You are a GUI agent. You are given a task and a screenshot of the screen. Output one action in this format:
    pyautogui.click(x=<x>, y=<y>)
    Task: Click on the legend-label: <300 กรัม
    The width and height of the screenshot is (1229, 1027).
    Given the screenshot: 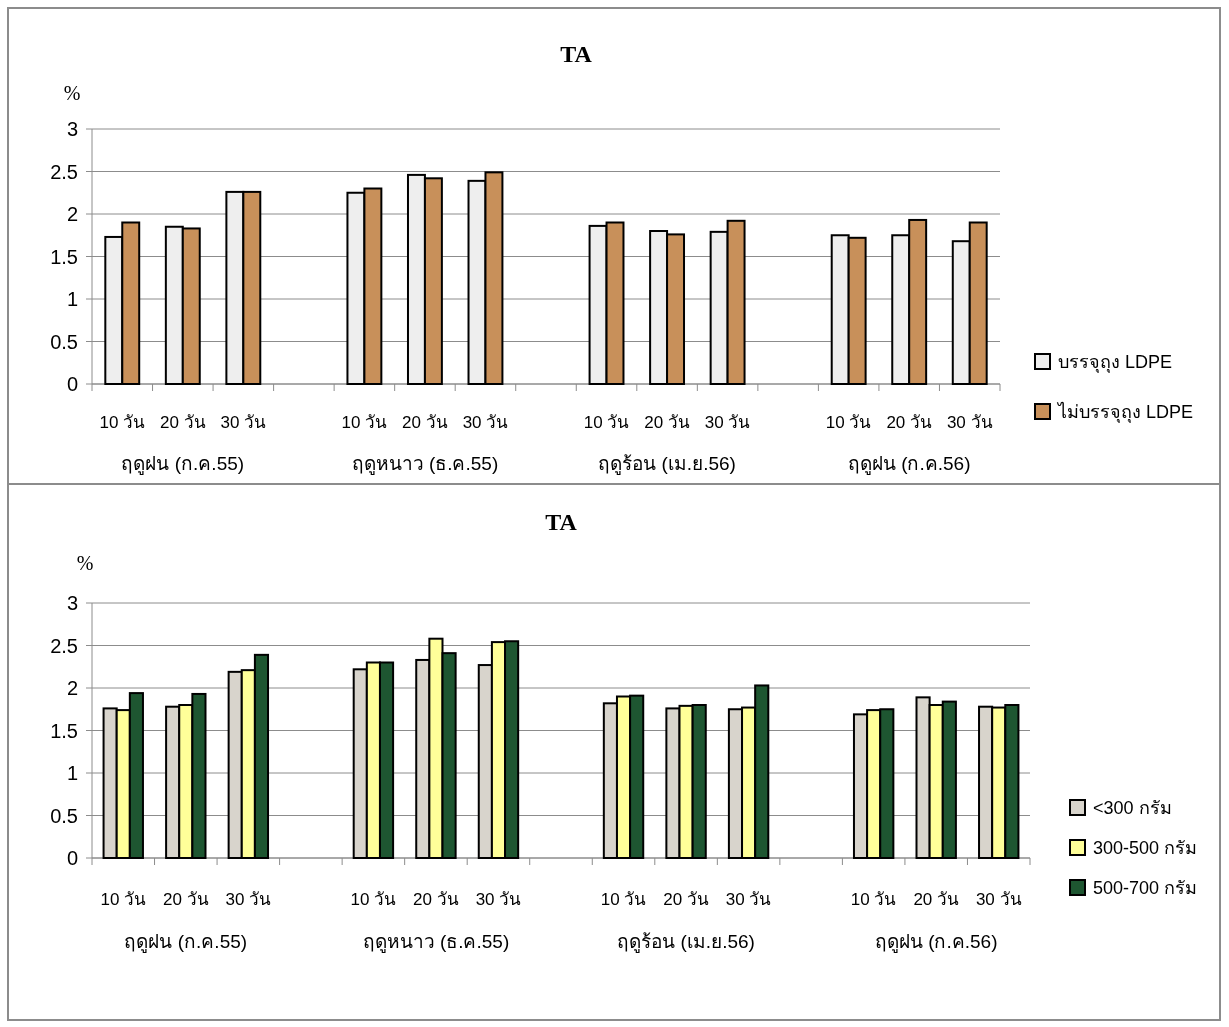 What is the action you would take?
    pyautogui.click(x=1132, y=808)
    